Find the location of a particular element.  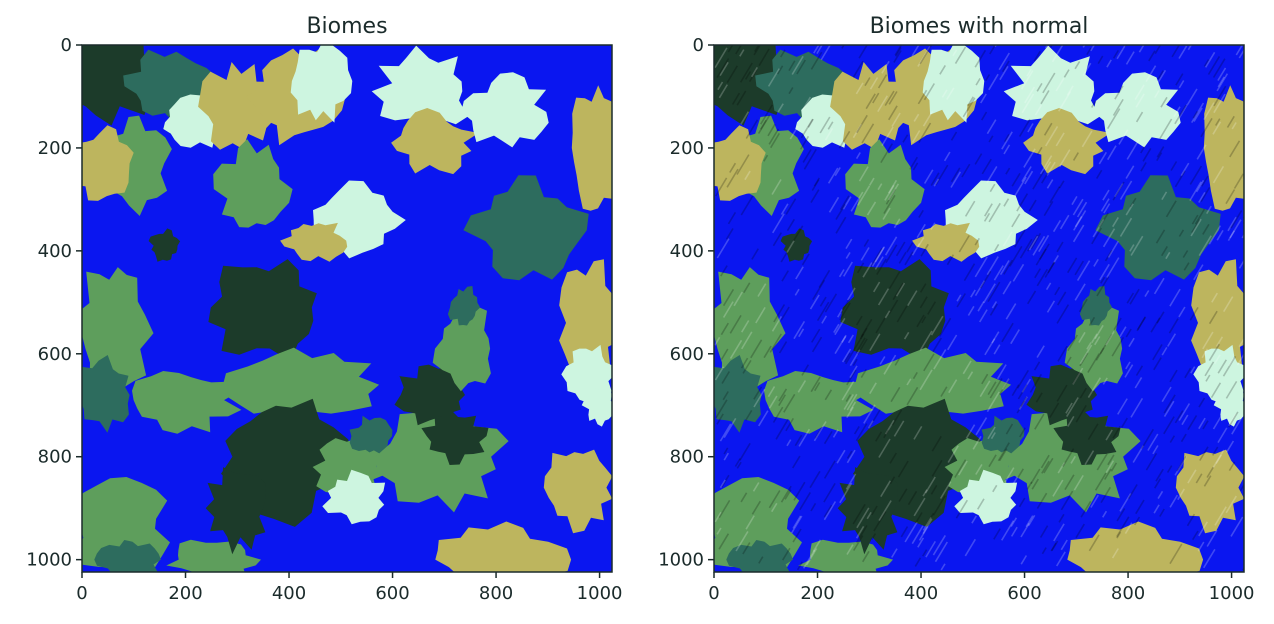

panel-title: Biomes with normal is located at coordinates (979, 26).